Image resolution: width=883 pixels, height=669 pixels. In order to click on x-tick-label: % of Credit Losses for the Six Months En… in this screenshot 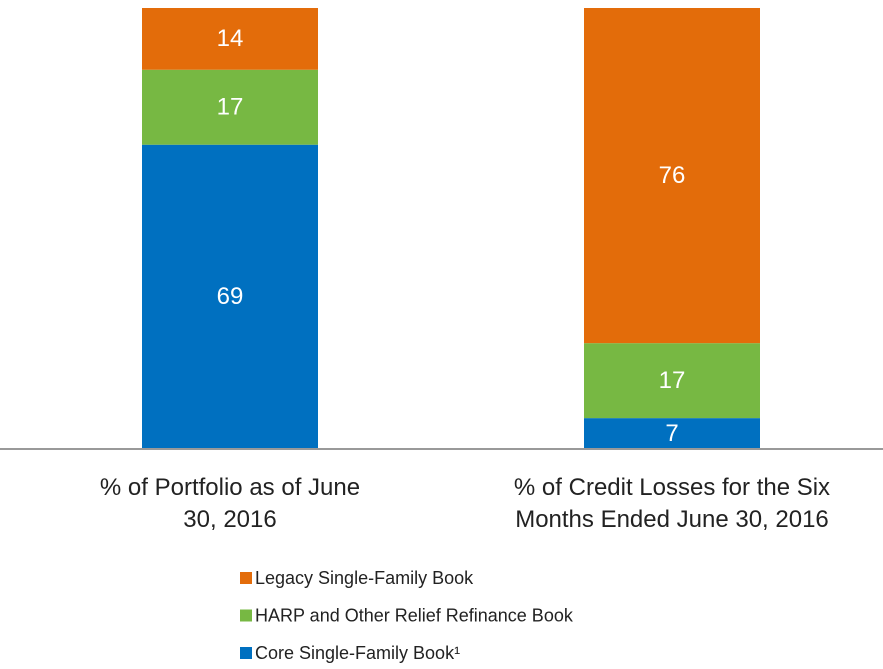, I will do `click(672, 503)`.